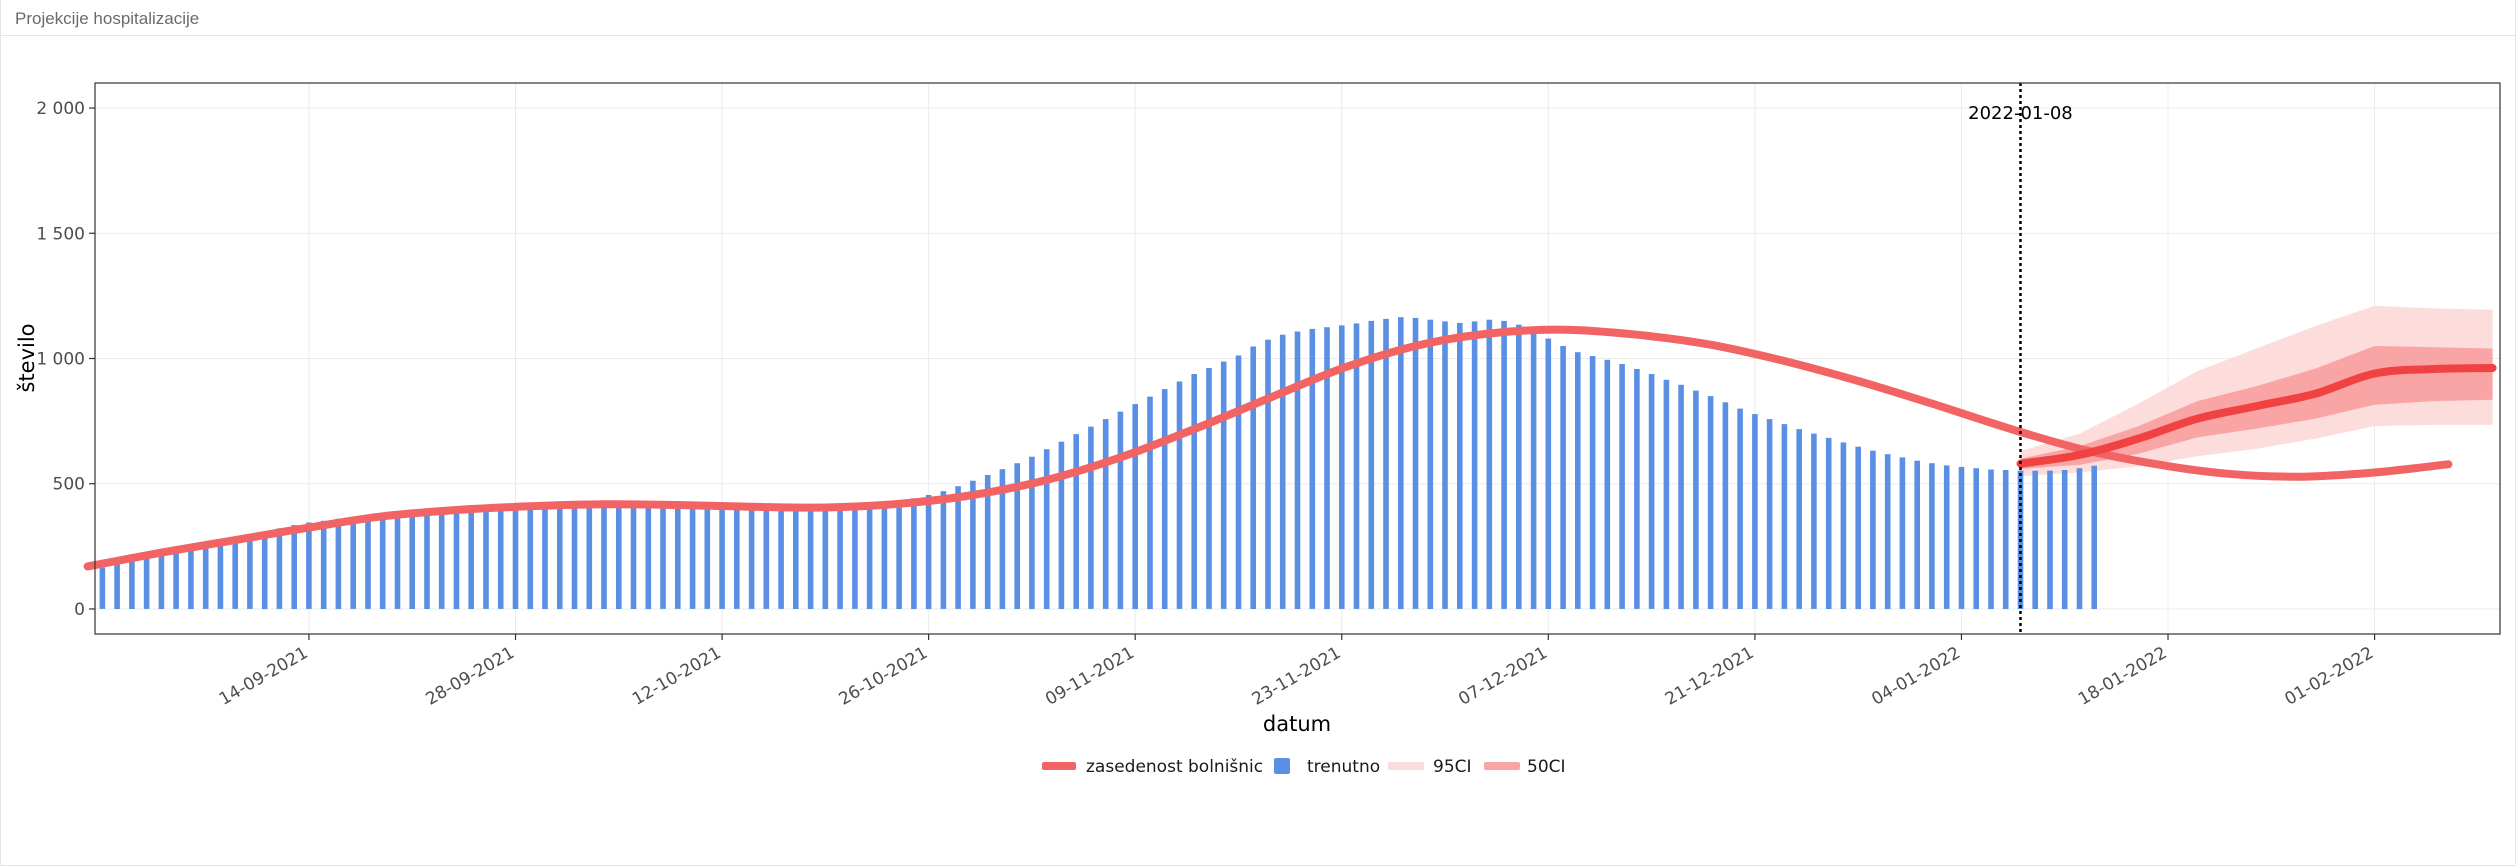 The height and width of the screenshot is (868, 2518). What do you see at coordinates (60, 109) in the screenshot?
I see `y-tick-label-4: 2 000` at bounding box center [60, 109].